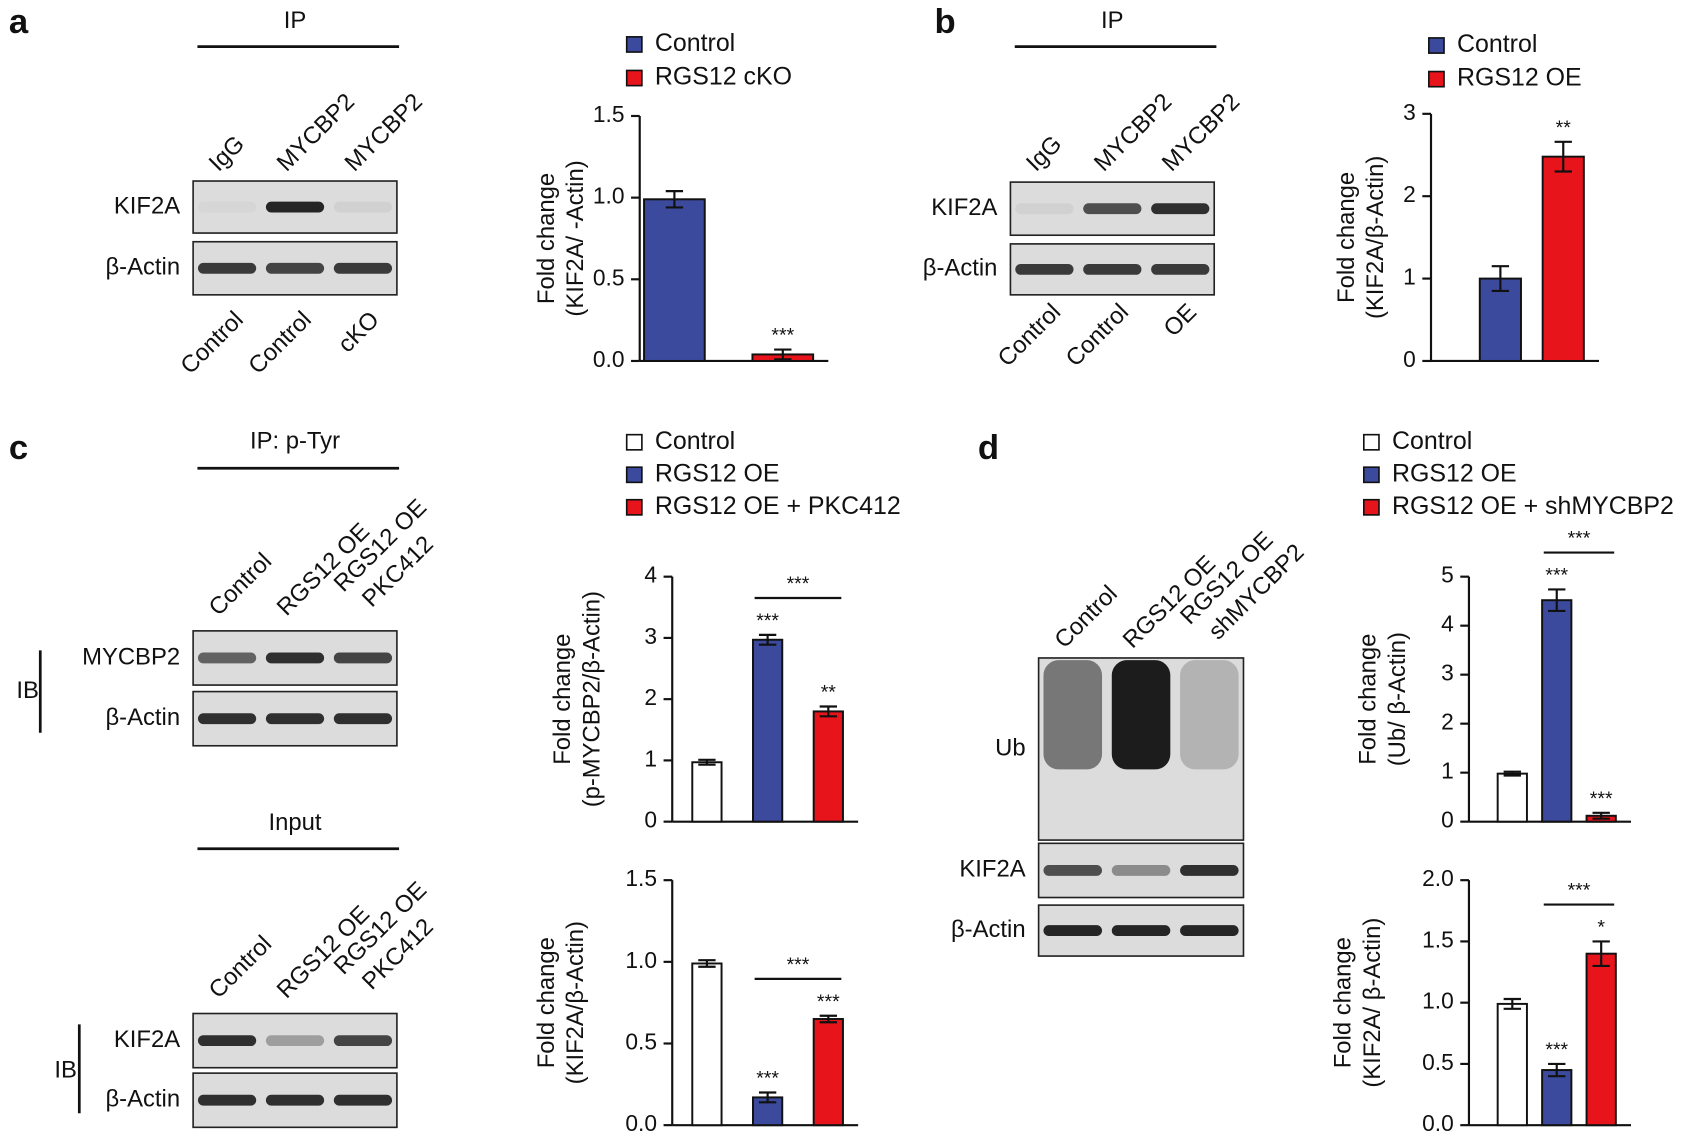 Image resolution: width=1700 pixels, height=1136 pixels. Describe the element at coordinates (575, 1002) in the screenshot. I see `y-axis-label: (KIF2A/β-Actin)` at that location.